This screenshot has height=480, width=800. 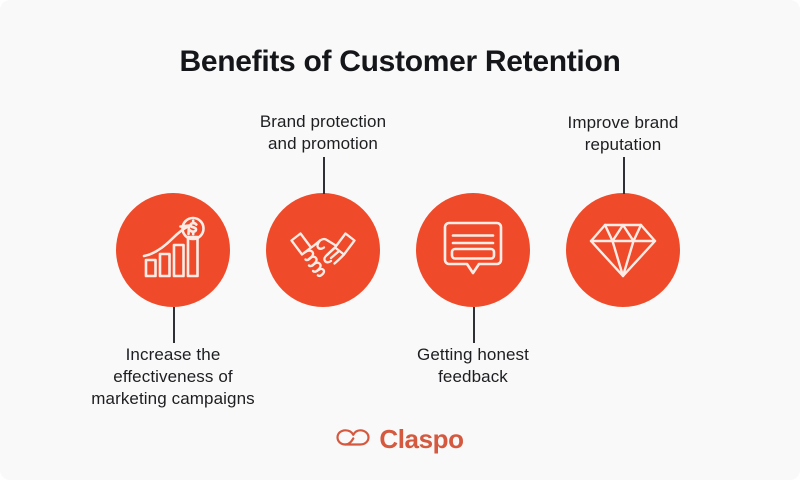 What do you see at coordinates (323, 143) in the screenshot?
I see `label-line: and promotion` at bounding box center [323, 143].